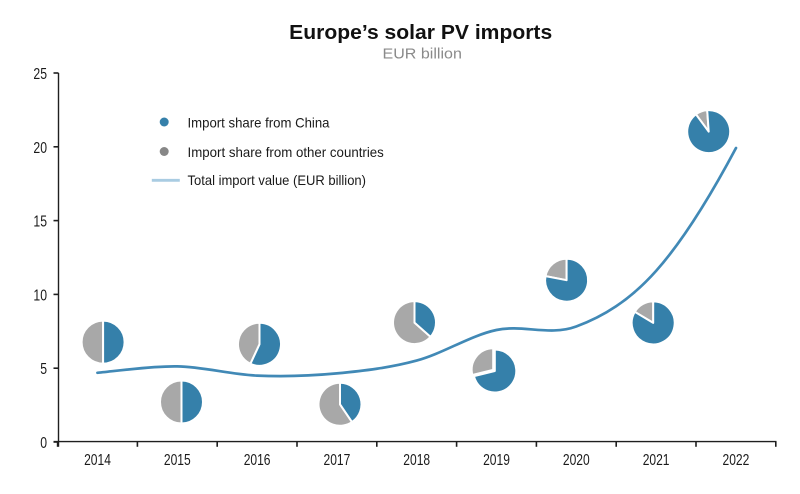 The image size is (800, 494). What do you see at coordinates (177, 460) in the screenshot?
I see `svg-text: 2015` at bounding box center [177, 460].